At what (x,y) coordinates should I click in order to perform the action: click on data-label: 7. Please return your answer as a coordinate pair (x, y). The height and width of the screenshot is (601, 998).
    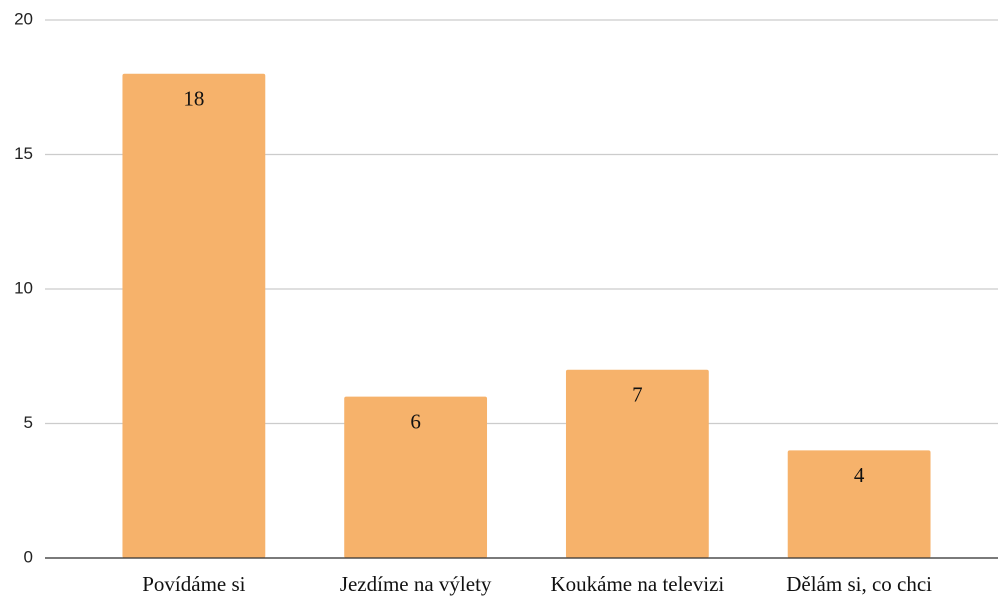
    Looking at the image, I should click on (637, 395).